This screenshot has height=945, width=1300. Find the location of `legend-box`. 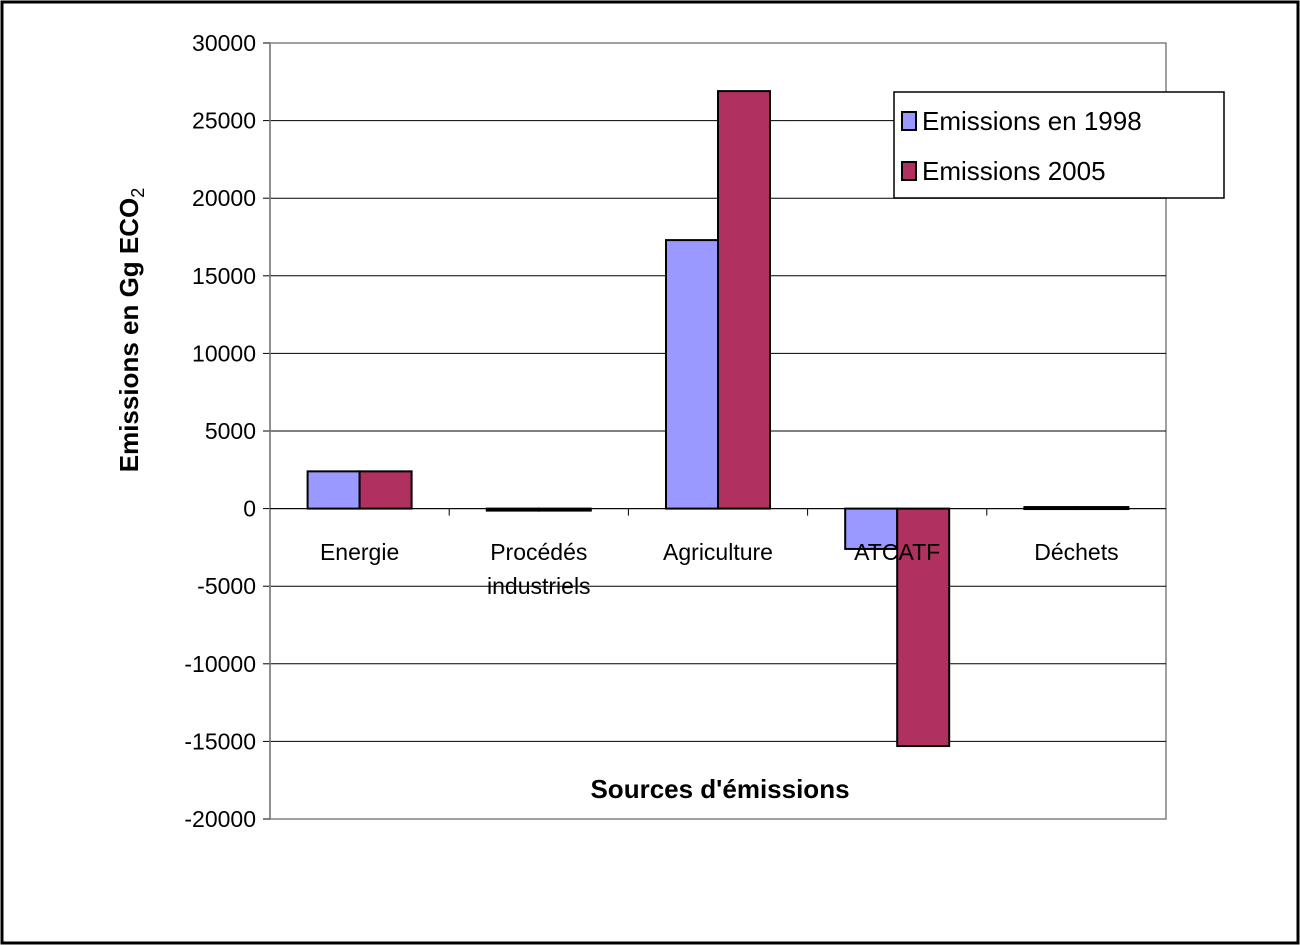

legend-box is located at coordinates (1059, 145).